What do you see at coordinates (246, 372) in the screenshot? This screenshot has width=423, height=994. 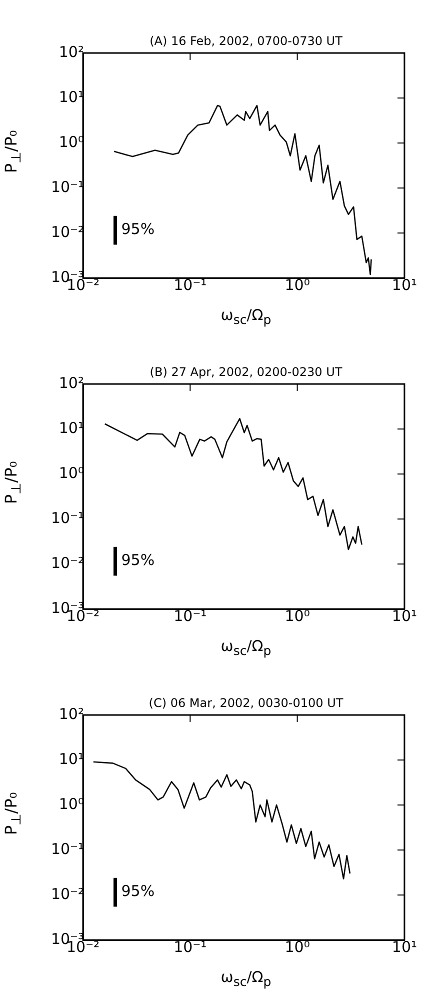 I see `chart-title: (B) 27 Apr, 2002, 0200-0230 UT` at bounding box center [246, 372].